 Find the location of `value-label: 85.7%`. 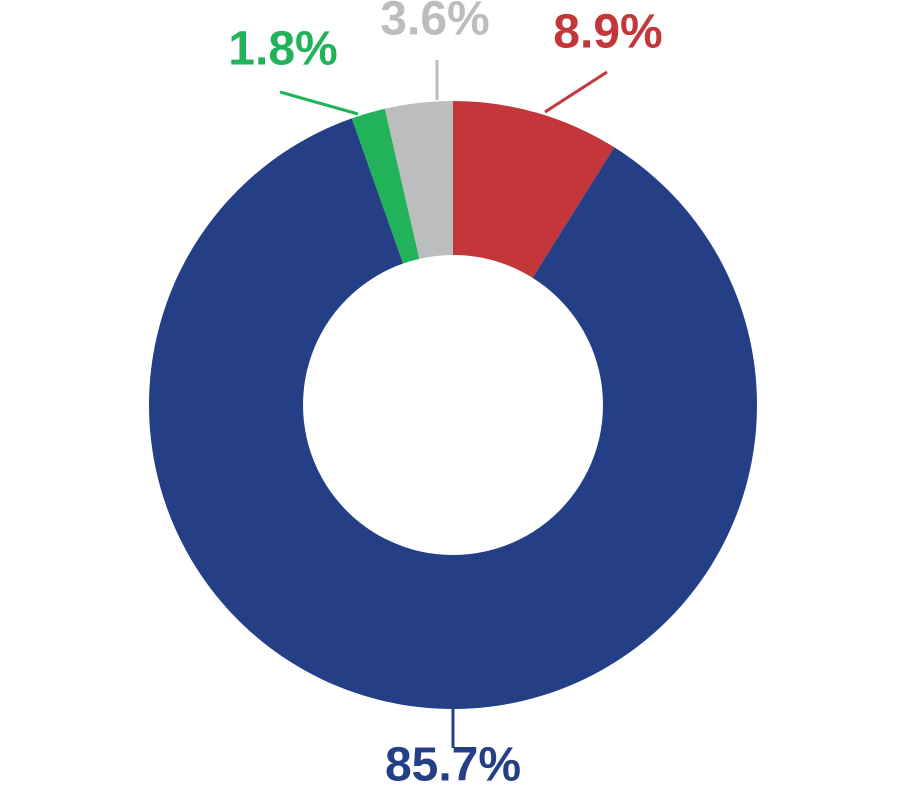

value-label: 85.7% is located at coordinates (453, 765).